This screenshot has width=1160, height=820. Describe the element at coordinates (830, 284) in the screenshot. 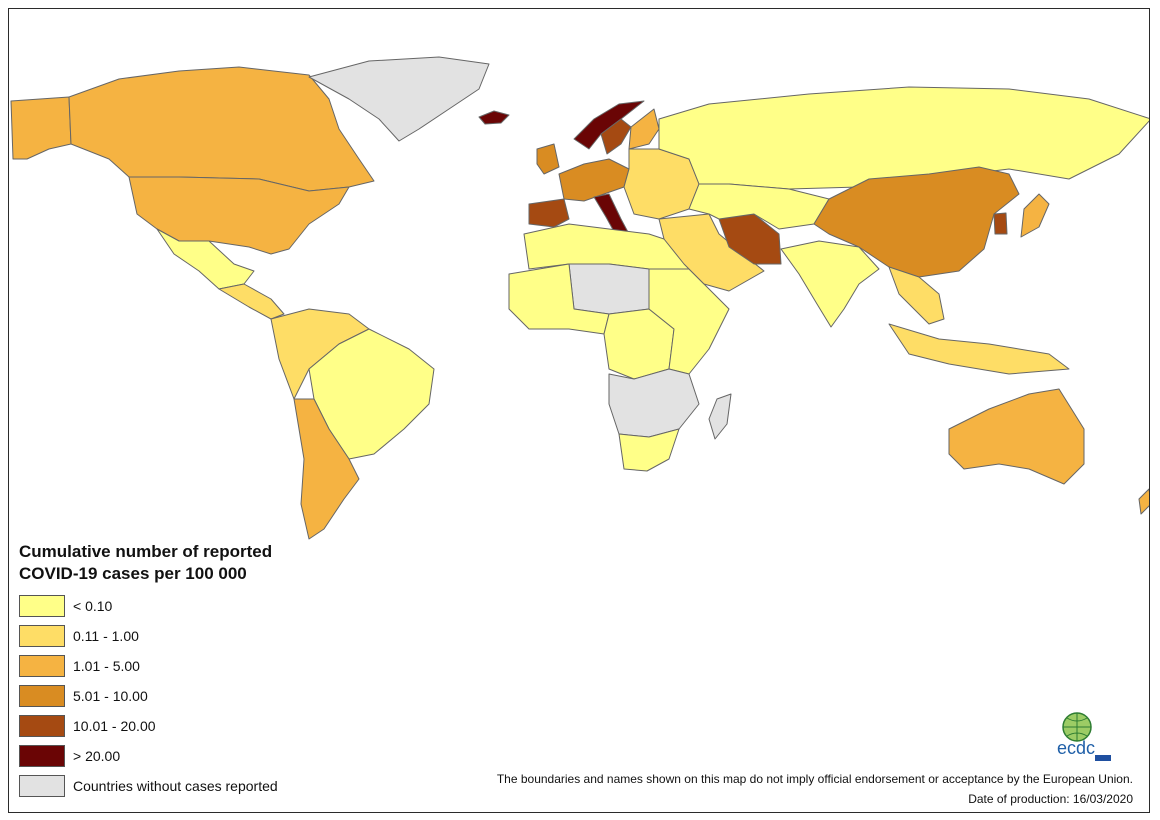

I see `region-india` at that location.